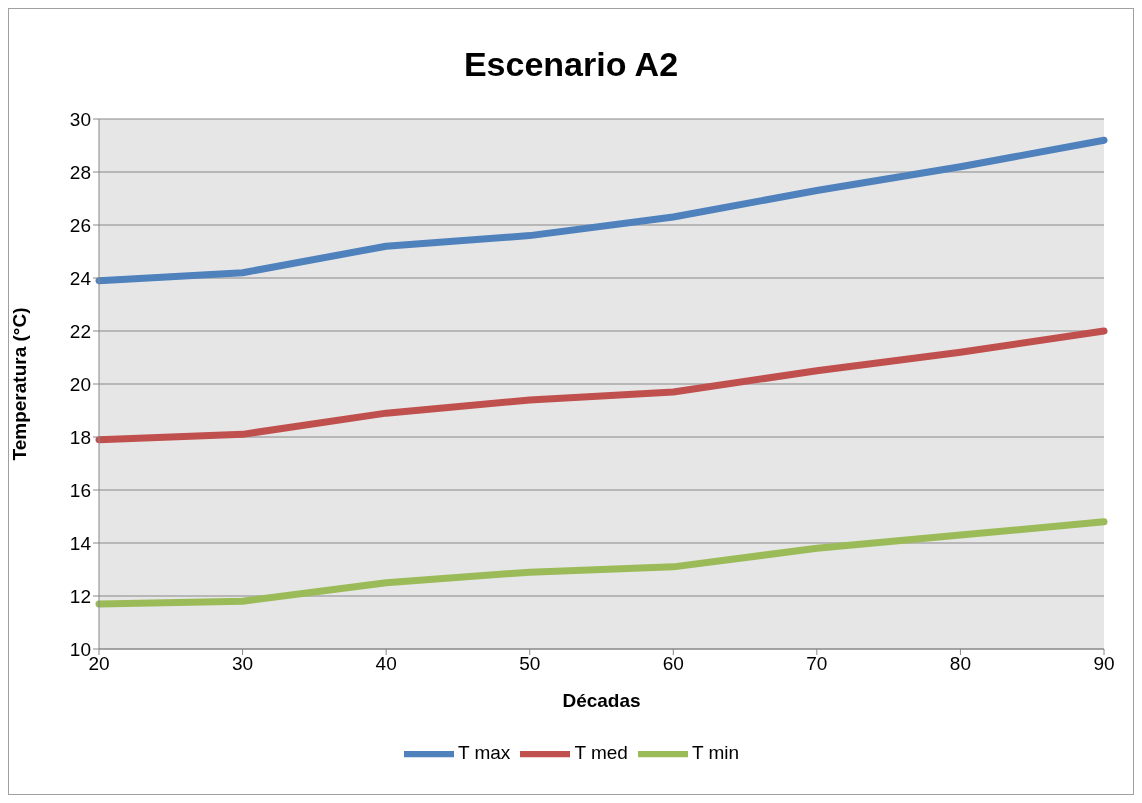 Image resolution: width=1142 pixels, height=803 pixels. Describe the element at coordinates (601, 753) in the screenshot. I see `legend-label: T med` at that location.